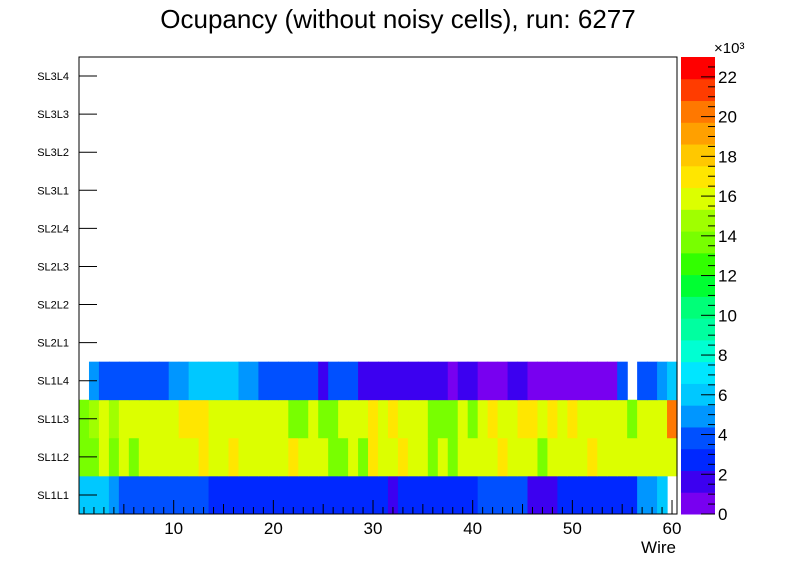  Describe the element at coordinates (53, 229) in the screenshot. I see `y-tick-label: SL2L4` at that location.